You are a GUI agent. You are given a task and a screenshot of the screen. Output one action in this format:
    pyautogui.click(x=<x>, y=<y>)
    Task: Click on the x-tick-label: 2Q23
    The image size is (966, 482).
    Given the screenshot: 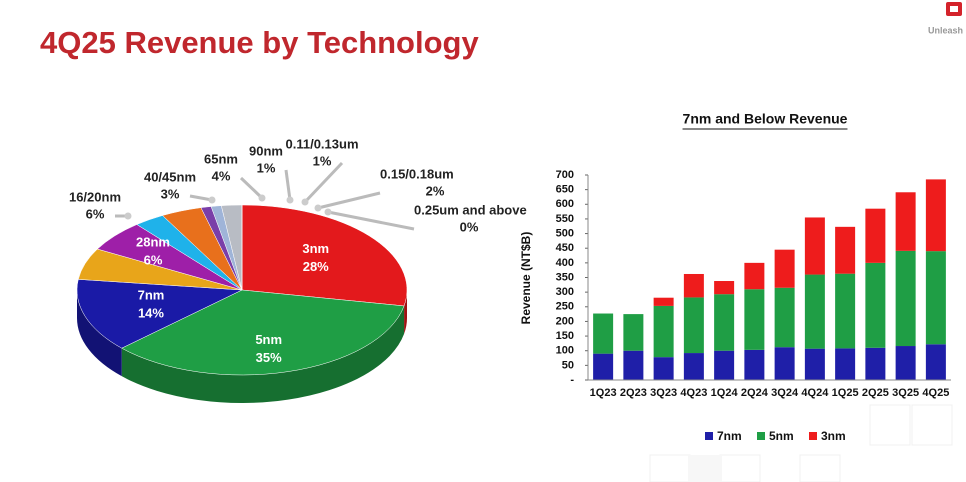 What is the action you would take?
    pyautogui.click(x=633, y=393)
    